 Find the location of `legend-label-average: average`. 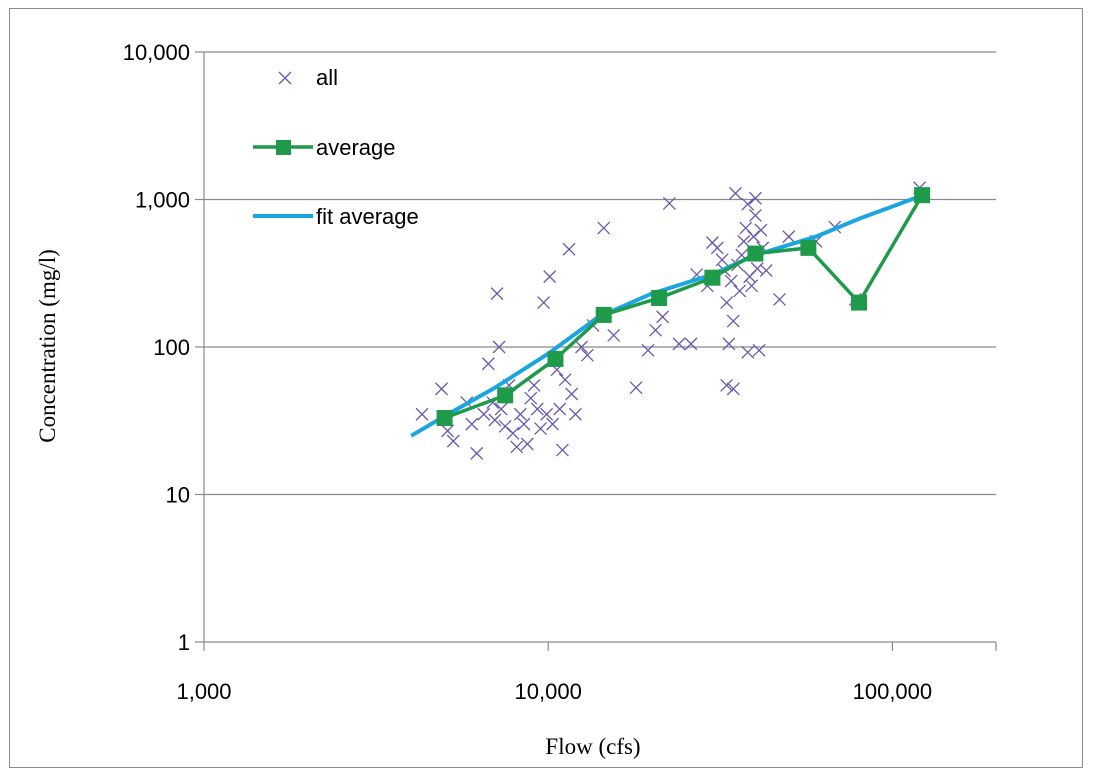

legend-label-average: average is located at coordinates (356, 147).